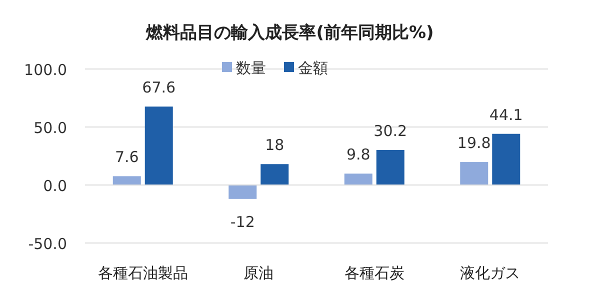 This screenshot has width=607, height=301. Describe the element at coordinates (274, 145) in the screenshot. I see `data-label: 18` at that location.